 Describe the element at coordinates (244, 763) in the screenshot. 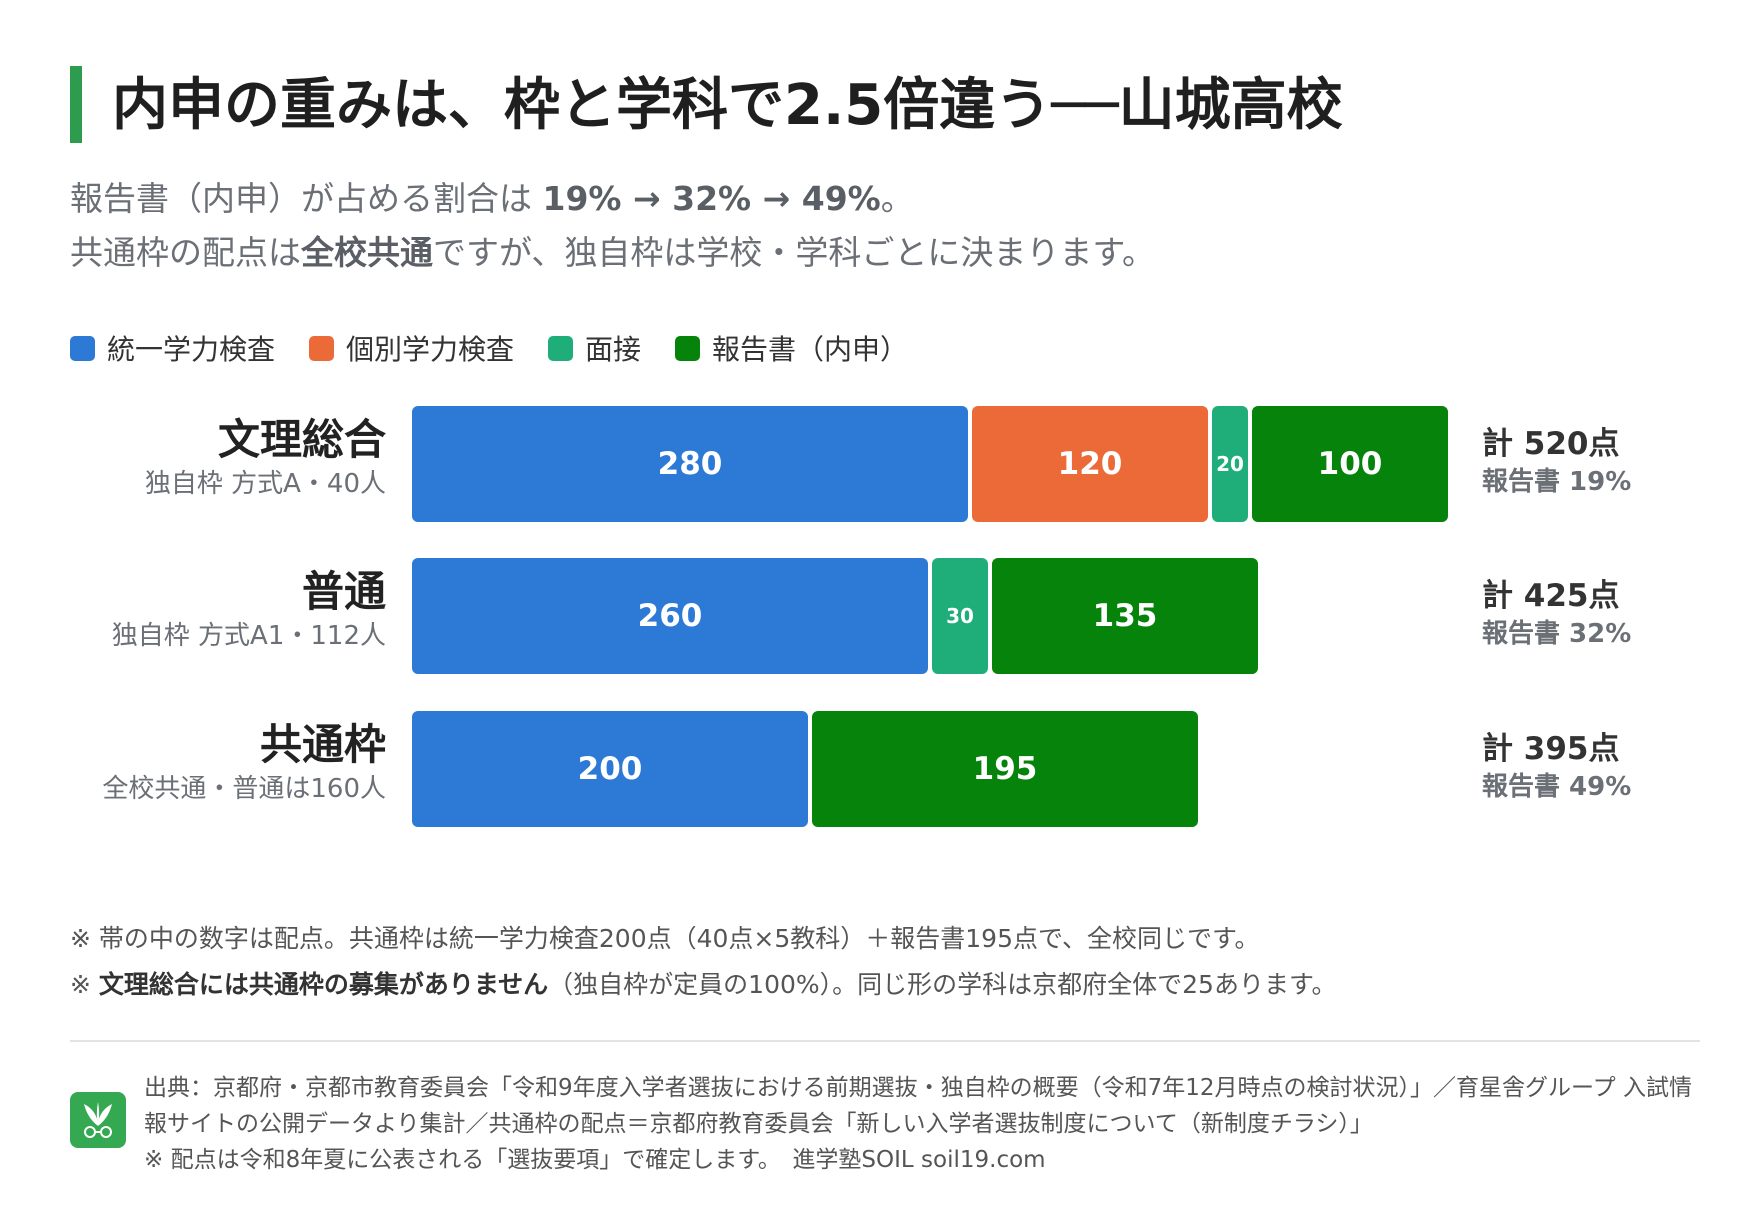

I see `row-label-kyotsu: 共通枠 全校共通・普通は160人` at that location.